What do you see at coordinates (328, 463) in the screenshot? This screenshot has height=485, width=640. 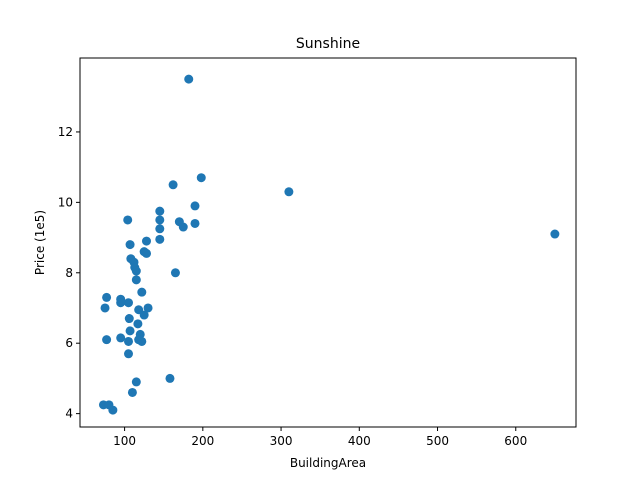 I see `x-axis-label: BuildingArea` at bounding box center [328, 463].